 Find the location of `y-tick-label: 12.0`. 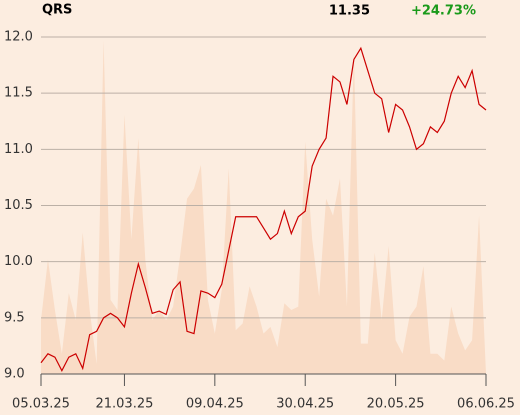

y-tick-label: 12.0 is located at coordinates (18, 37).